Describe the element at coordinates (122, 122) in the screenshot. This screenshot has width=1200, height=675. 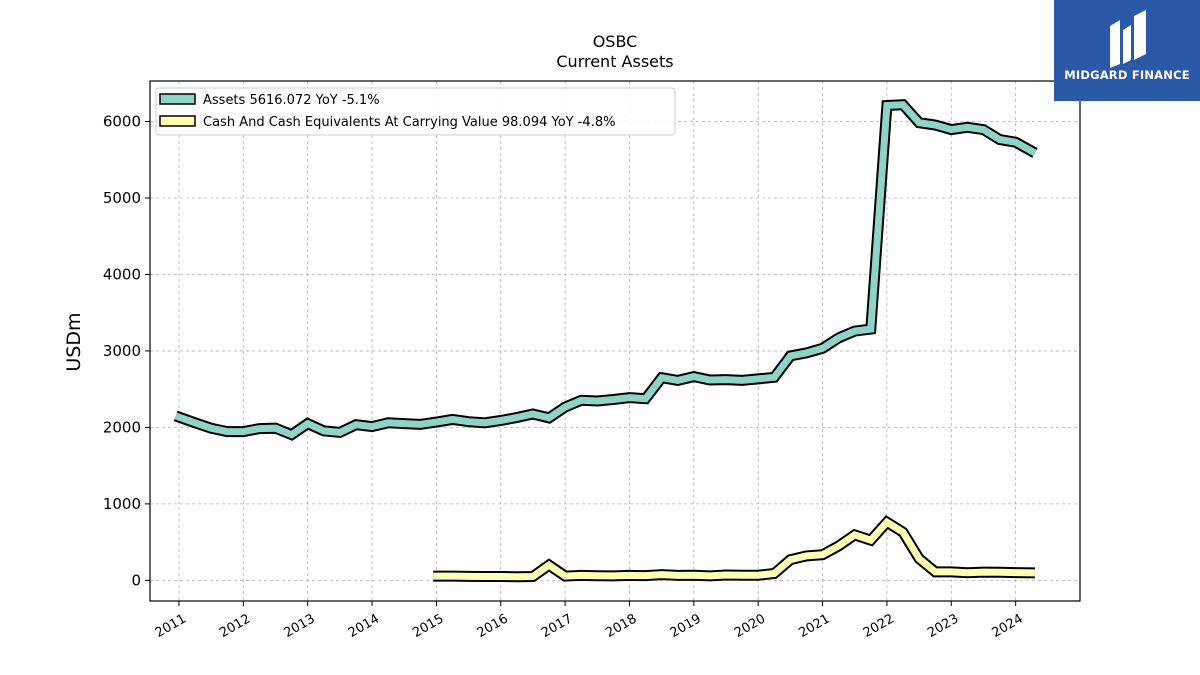
I see `y-tick-label: 6000` at that location.